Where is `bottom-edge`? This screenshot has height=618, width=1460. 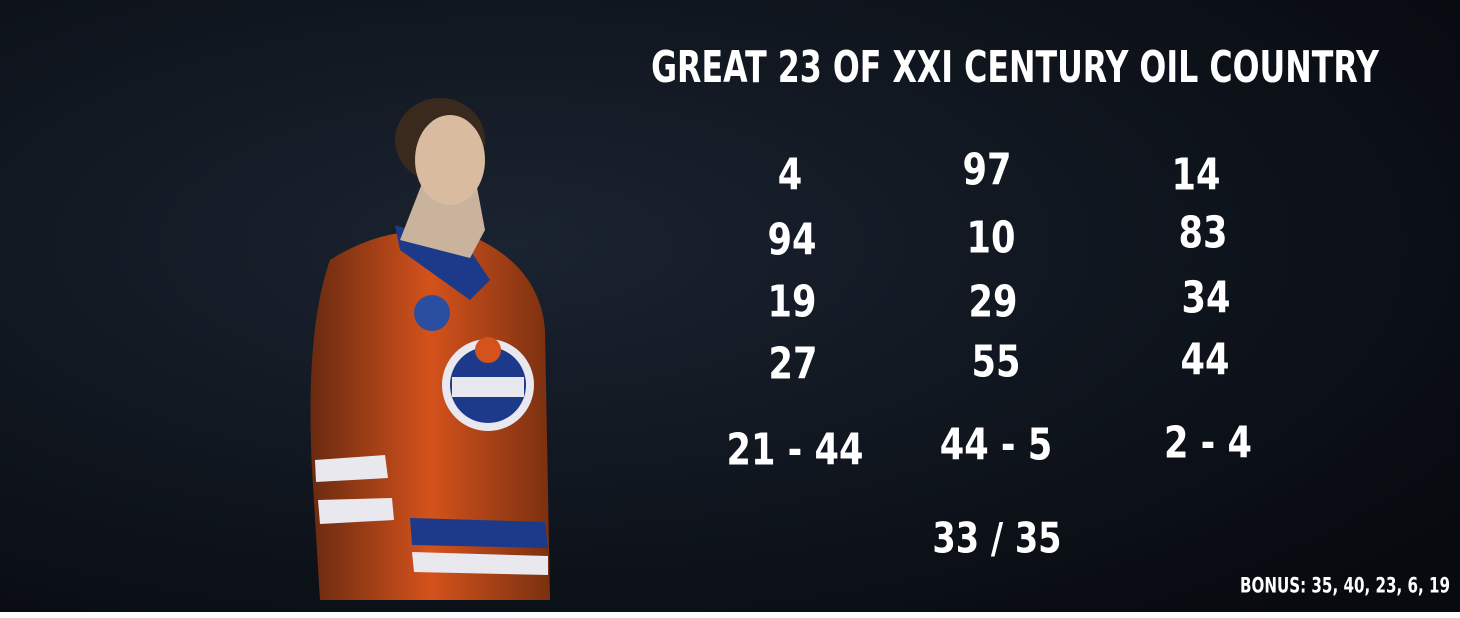
bottom-edge is located at coordinates (730, 615).